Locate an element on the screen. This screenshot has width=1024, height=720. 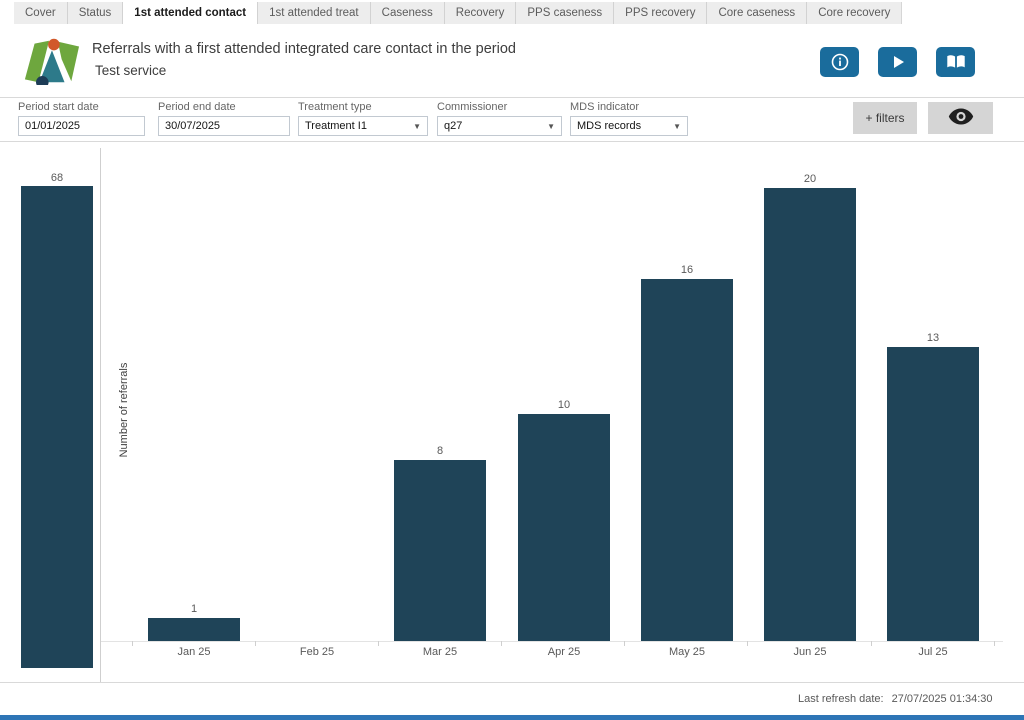
y-axis-title: Number of referrals is located at coordinates (124, 410).